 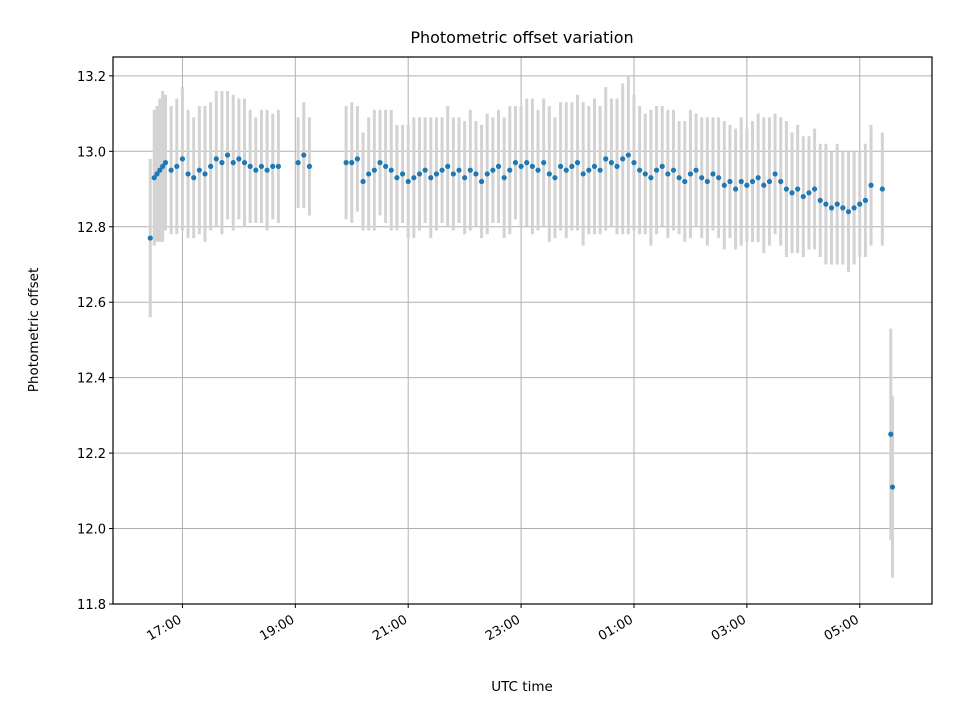 I want to click on x-tick-label: 23:00, so click(x=503, y=628).